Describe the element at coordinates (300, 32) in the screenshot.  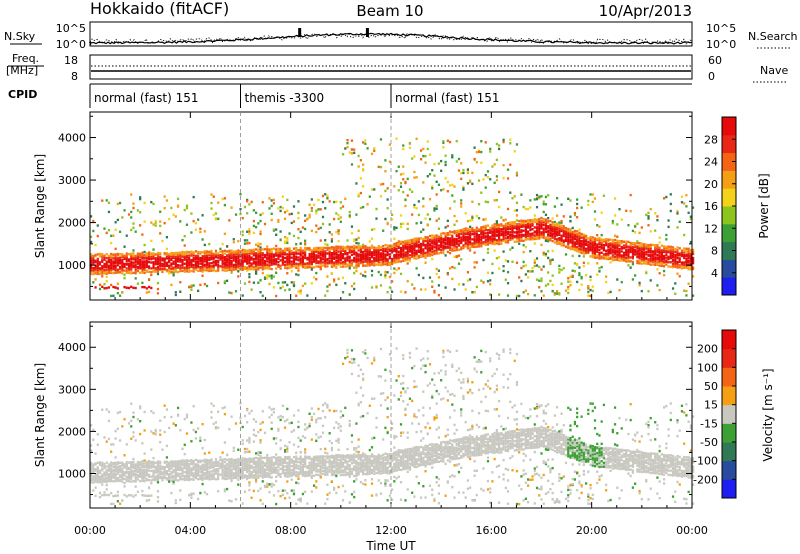
I see `nsky-spike` at that location.